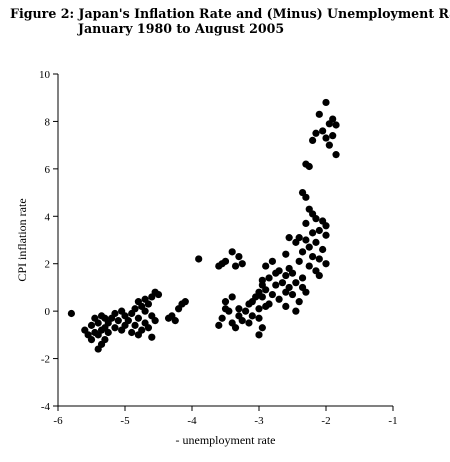 The height and width of the screenshot is (462, 450). Describe the element at coordinates (48, 170) in the screenshot. I see `y-tick-label: 6` at that location.